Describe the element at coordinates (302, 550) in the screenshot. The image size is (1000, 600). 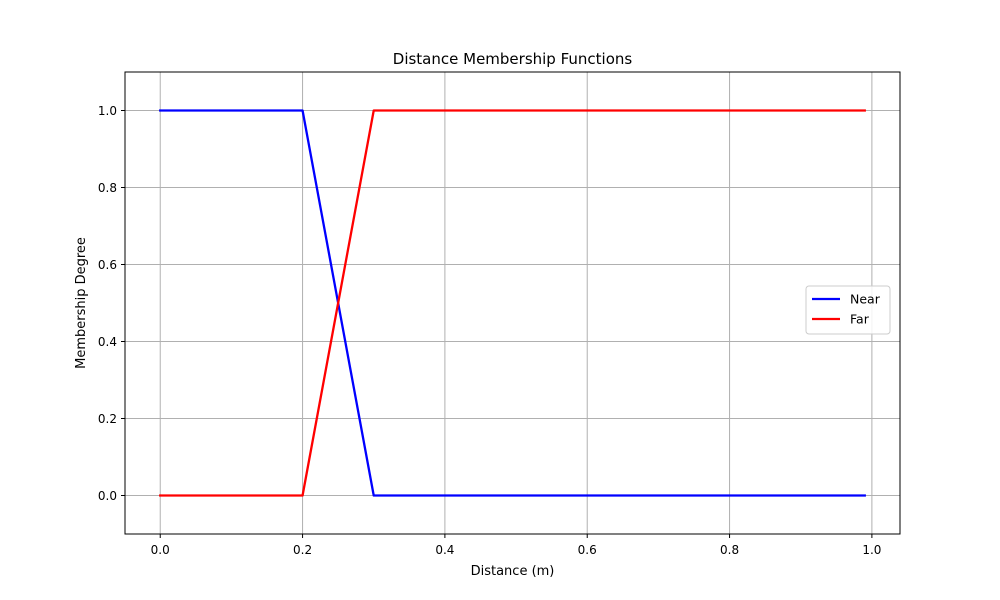
I see `x-tick-label: 0.2` at that location.